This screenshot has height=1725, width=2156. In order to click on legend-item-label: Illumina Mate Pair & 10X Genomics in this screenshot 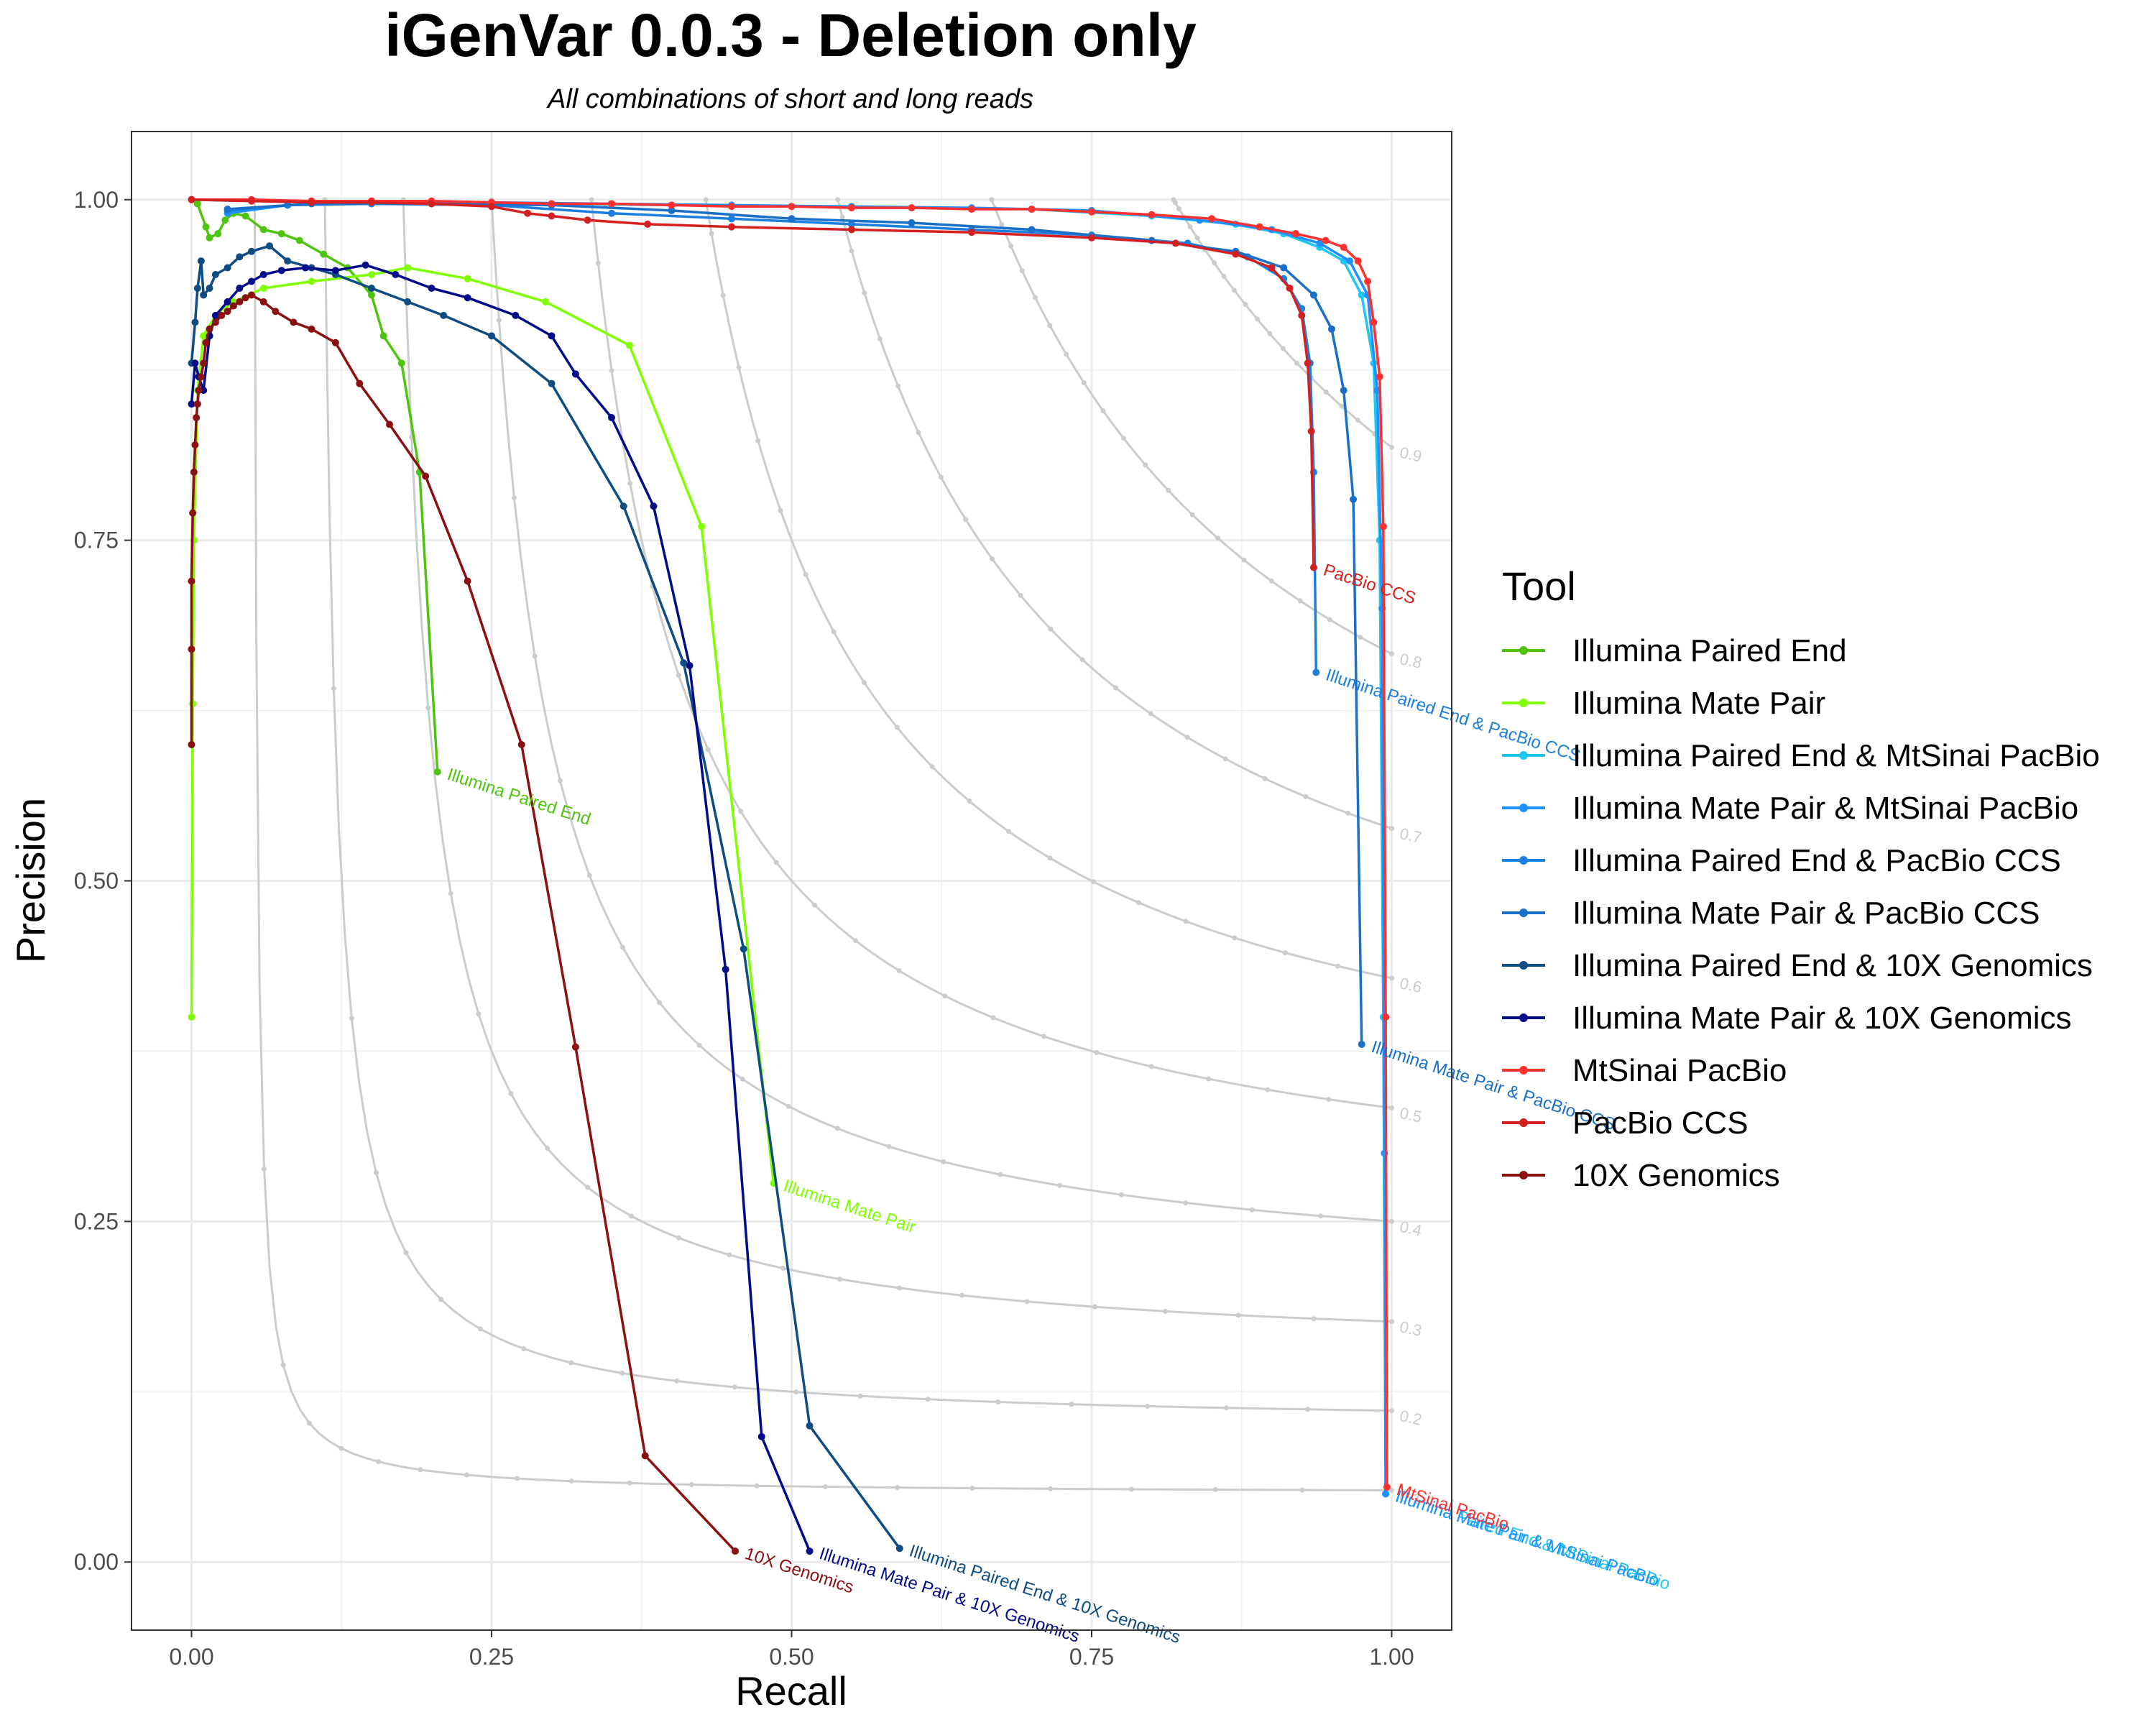, I will do `click(1822, 1018)`.